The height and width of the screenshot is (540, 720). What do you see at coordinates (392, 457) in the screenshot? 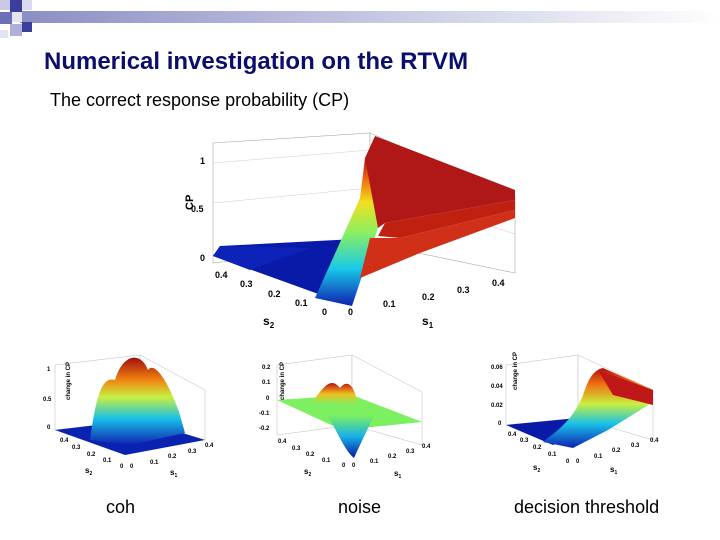
I see `noise-s1-tick: 0.2` at bounding box center [392, 457].